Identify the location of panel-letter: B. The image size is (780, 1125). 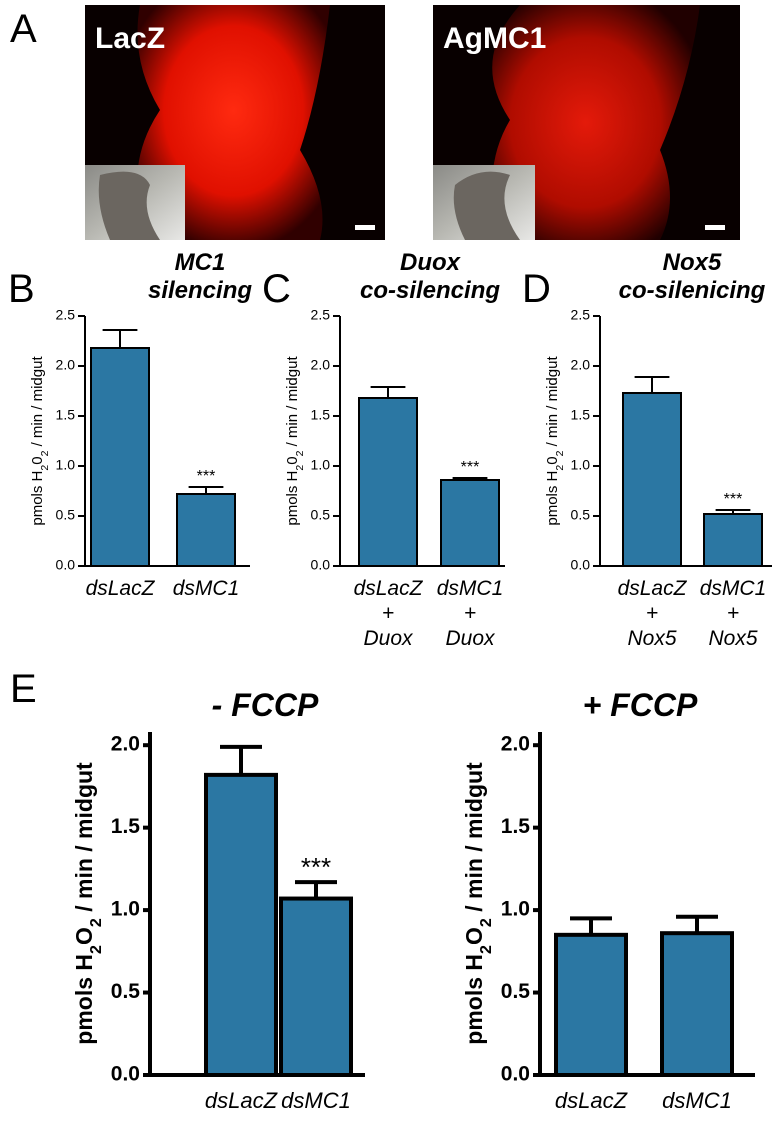
(21, 289).